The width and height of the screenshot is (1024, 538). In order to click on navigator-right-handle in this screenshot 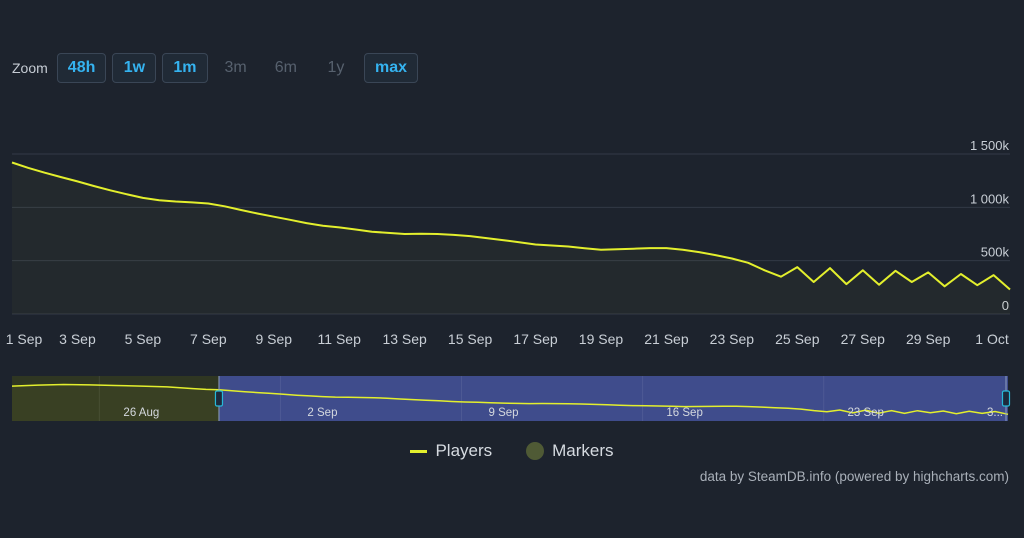, I will do `click(1006, 398)`.